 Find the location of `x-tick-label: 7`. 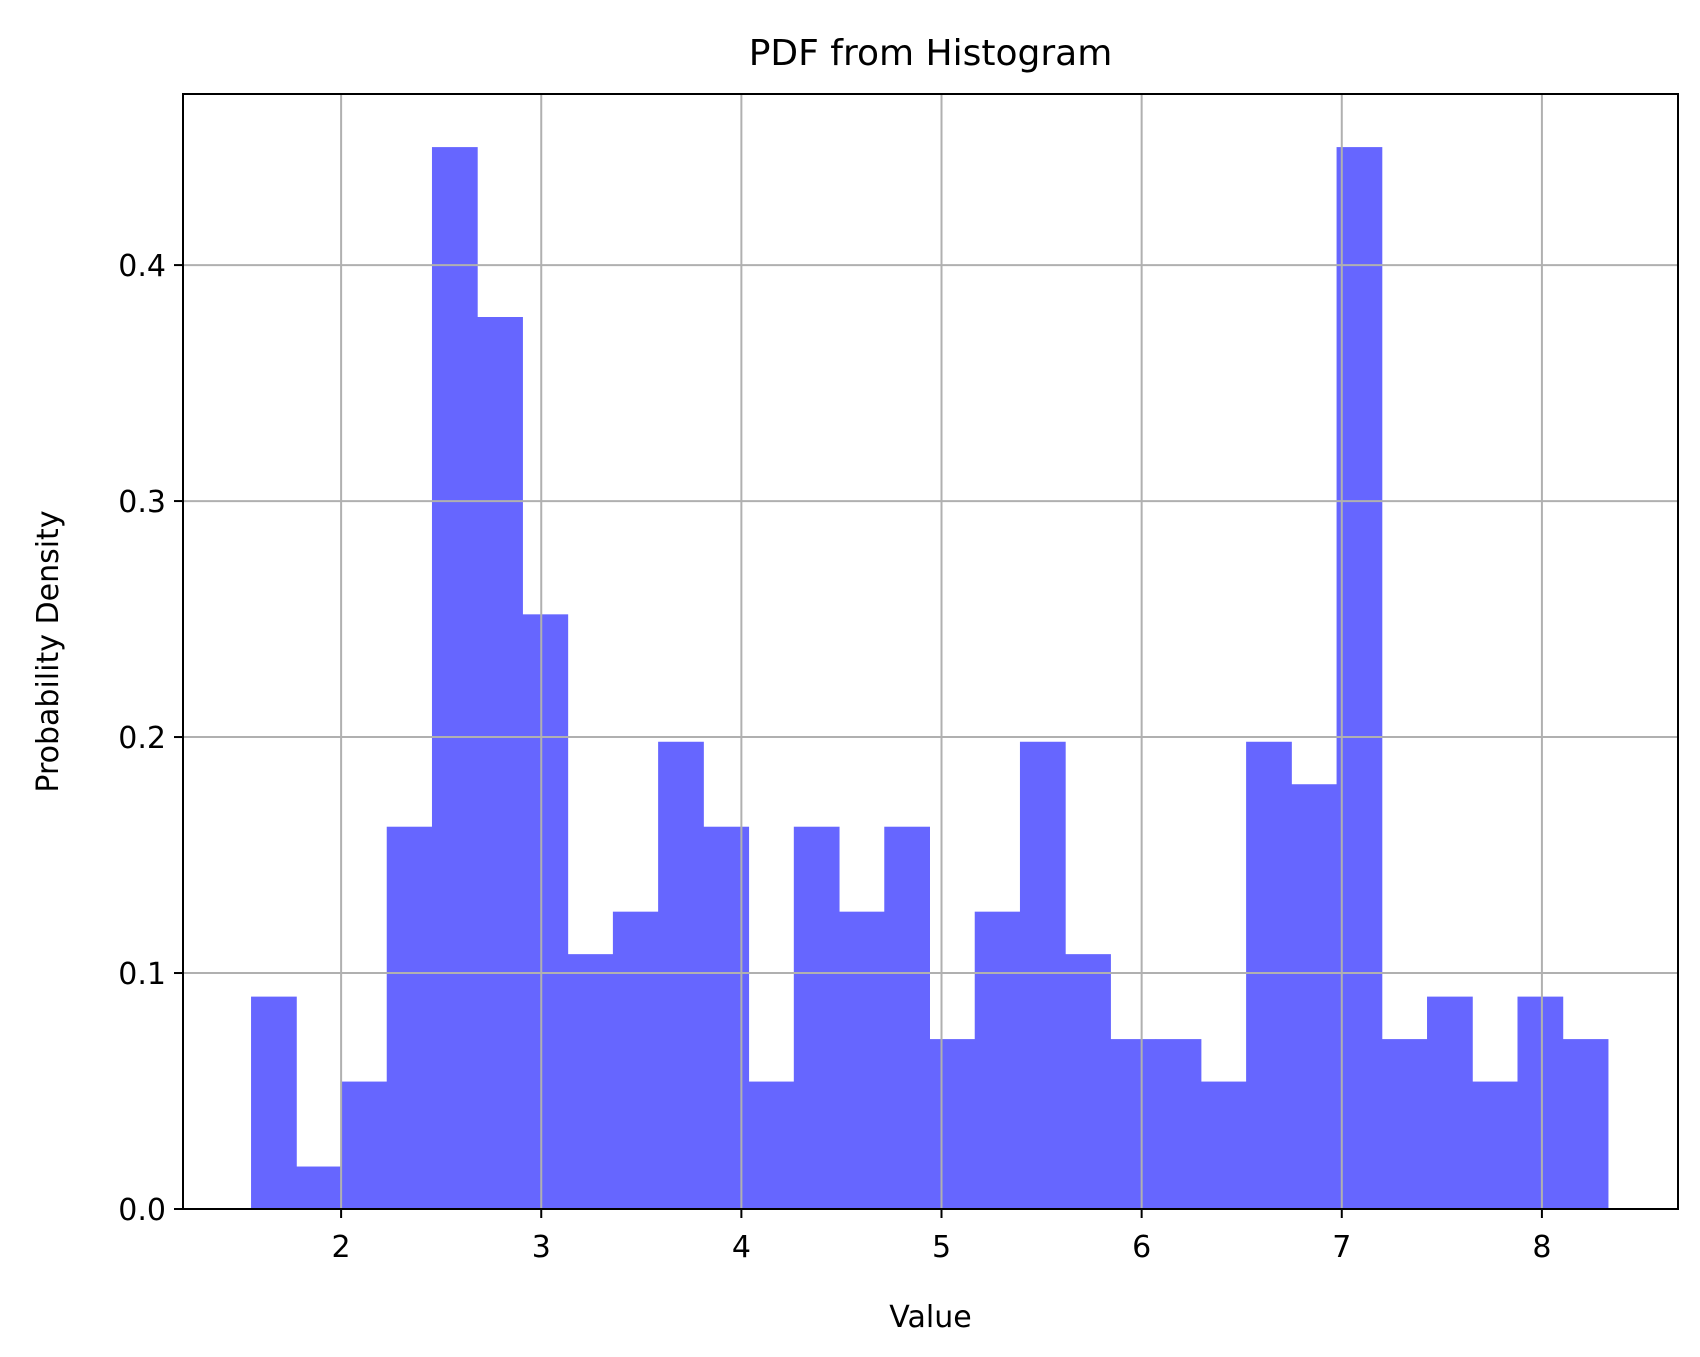

x-tick-label: 7 is located at coordinates (1341, 1247).